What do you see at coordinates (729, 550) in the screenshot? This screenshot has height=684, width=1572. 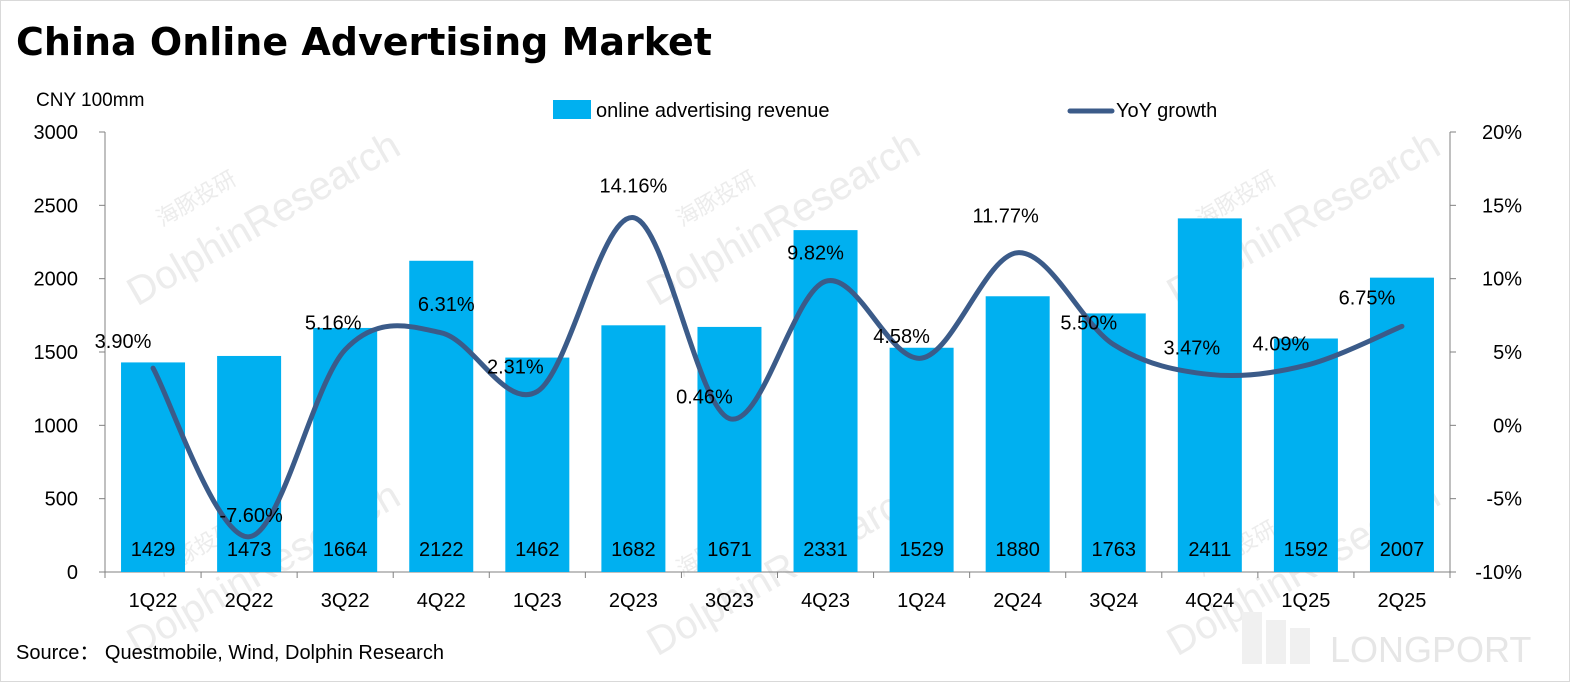 I see `bar-value-label: 1671` at bounding box center [729, 550].